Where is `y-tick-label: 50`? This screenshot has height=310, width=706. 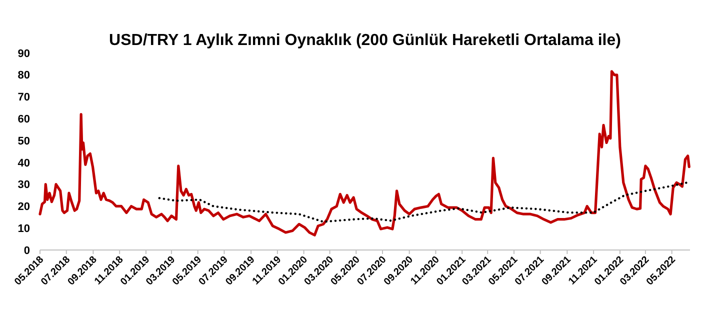
y-tick-label: 50 is located at coordinates (24, 141).